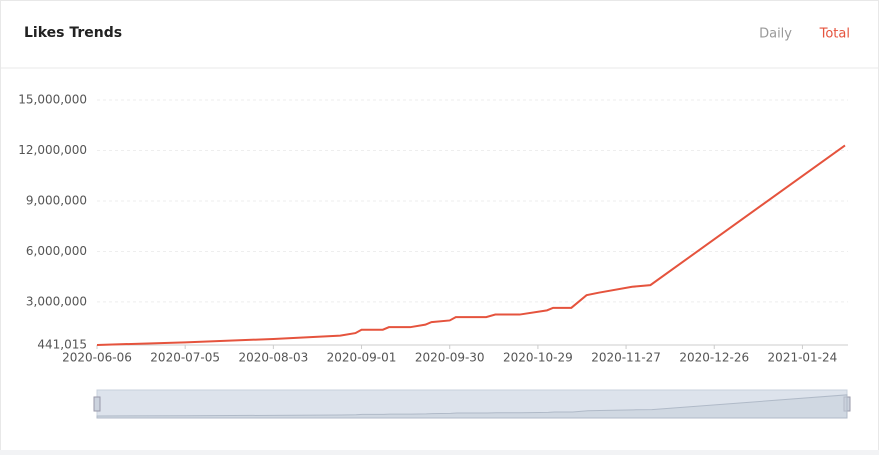 The image size is (879, 459). I want to click on x-tick-label: 2020-07-05, so click(185, 358).